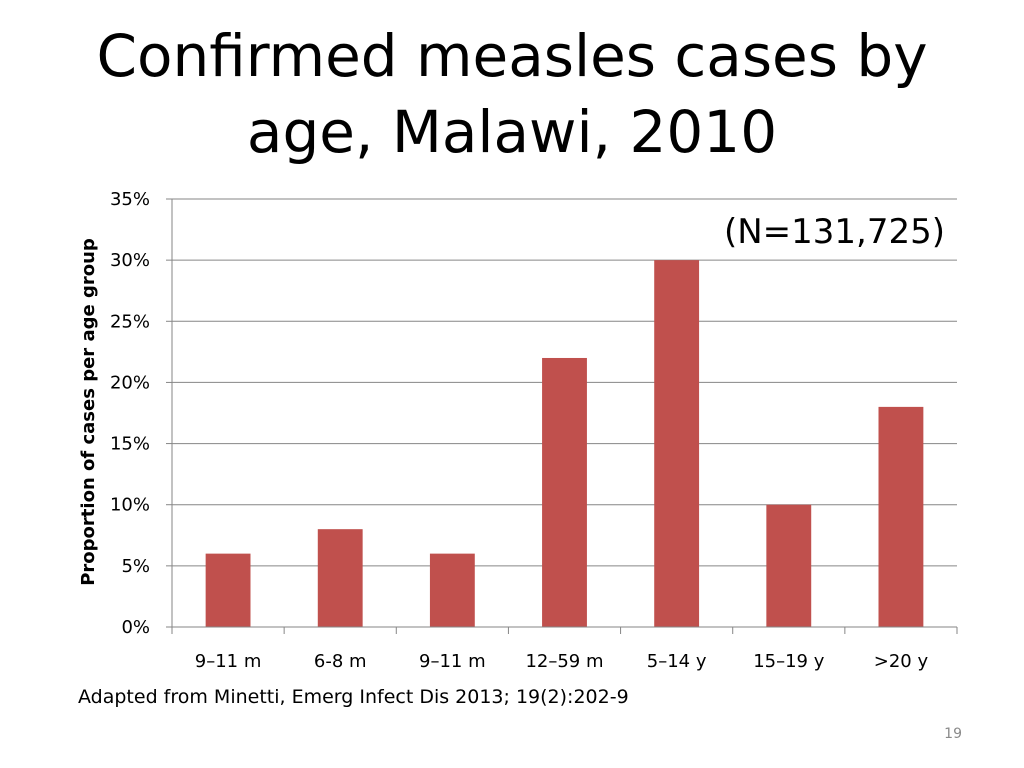 This screenshot has height=768, width=1024. Describe the element at coordinates (88, 412) in the screenshot. I see `y-axis-title: Proportion of cases per age group` at that location.